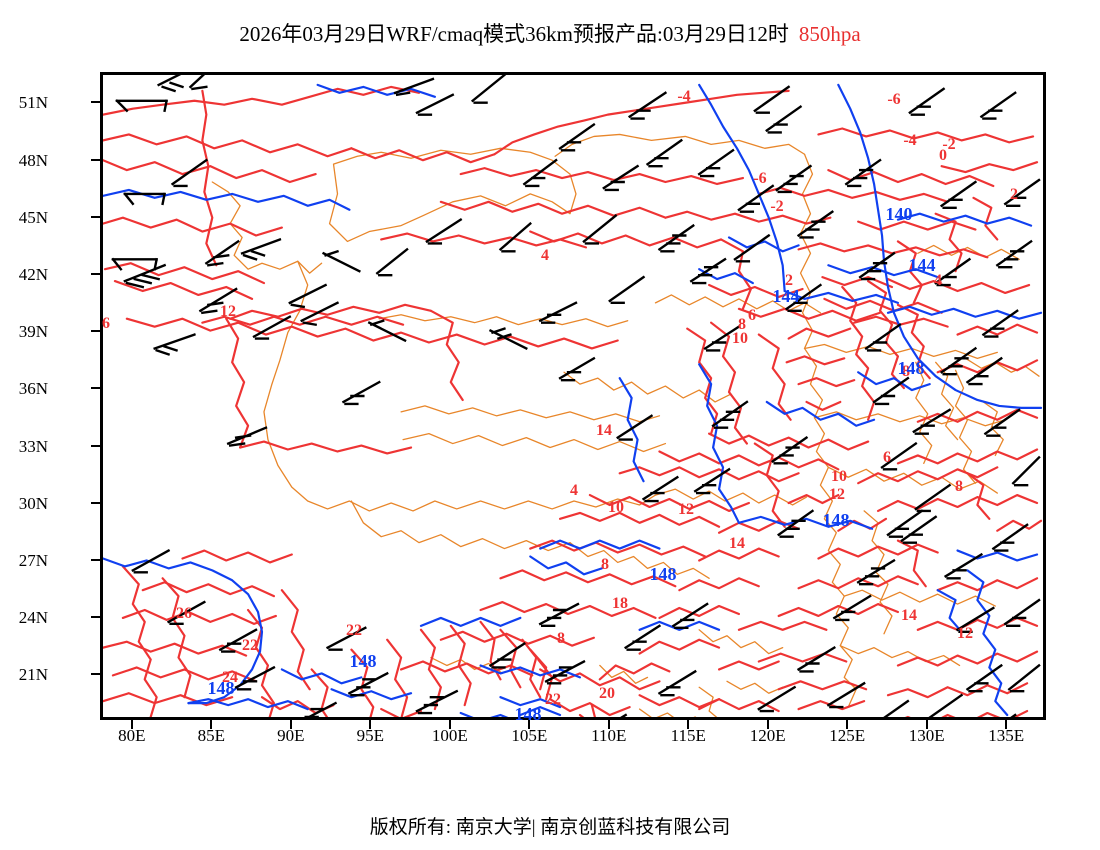  I want to click on y-axis-tick-label: 30N, so click(33, 503).